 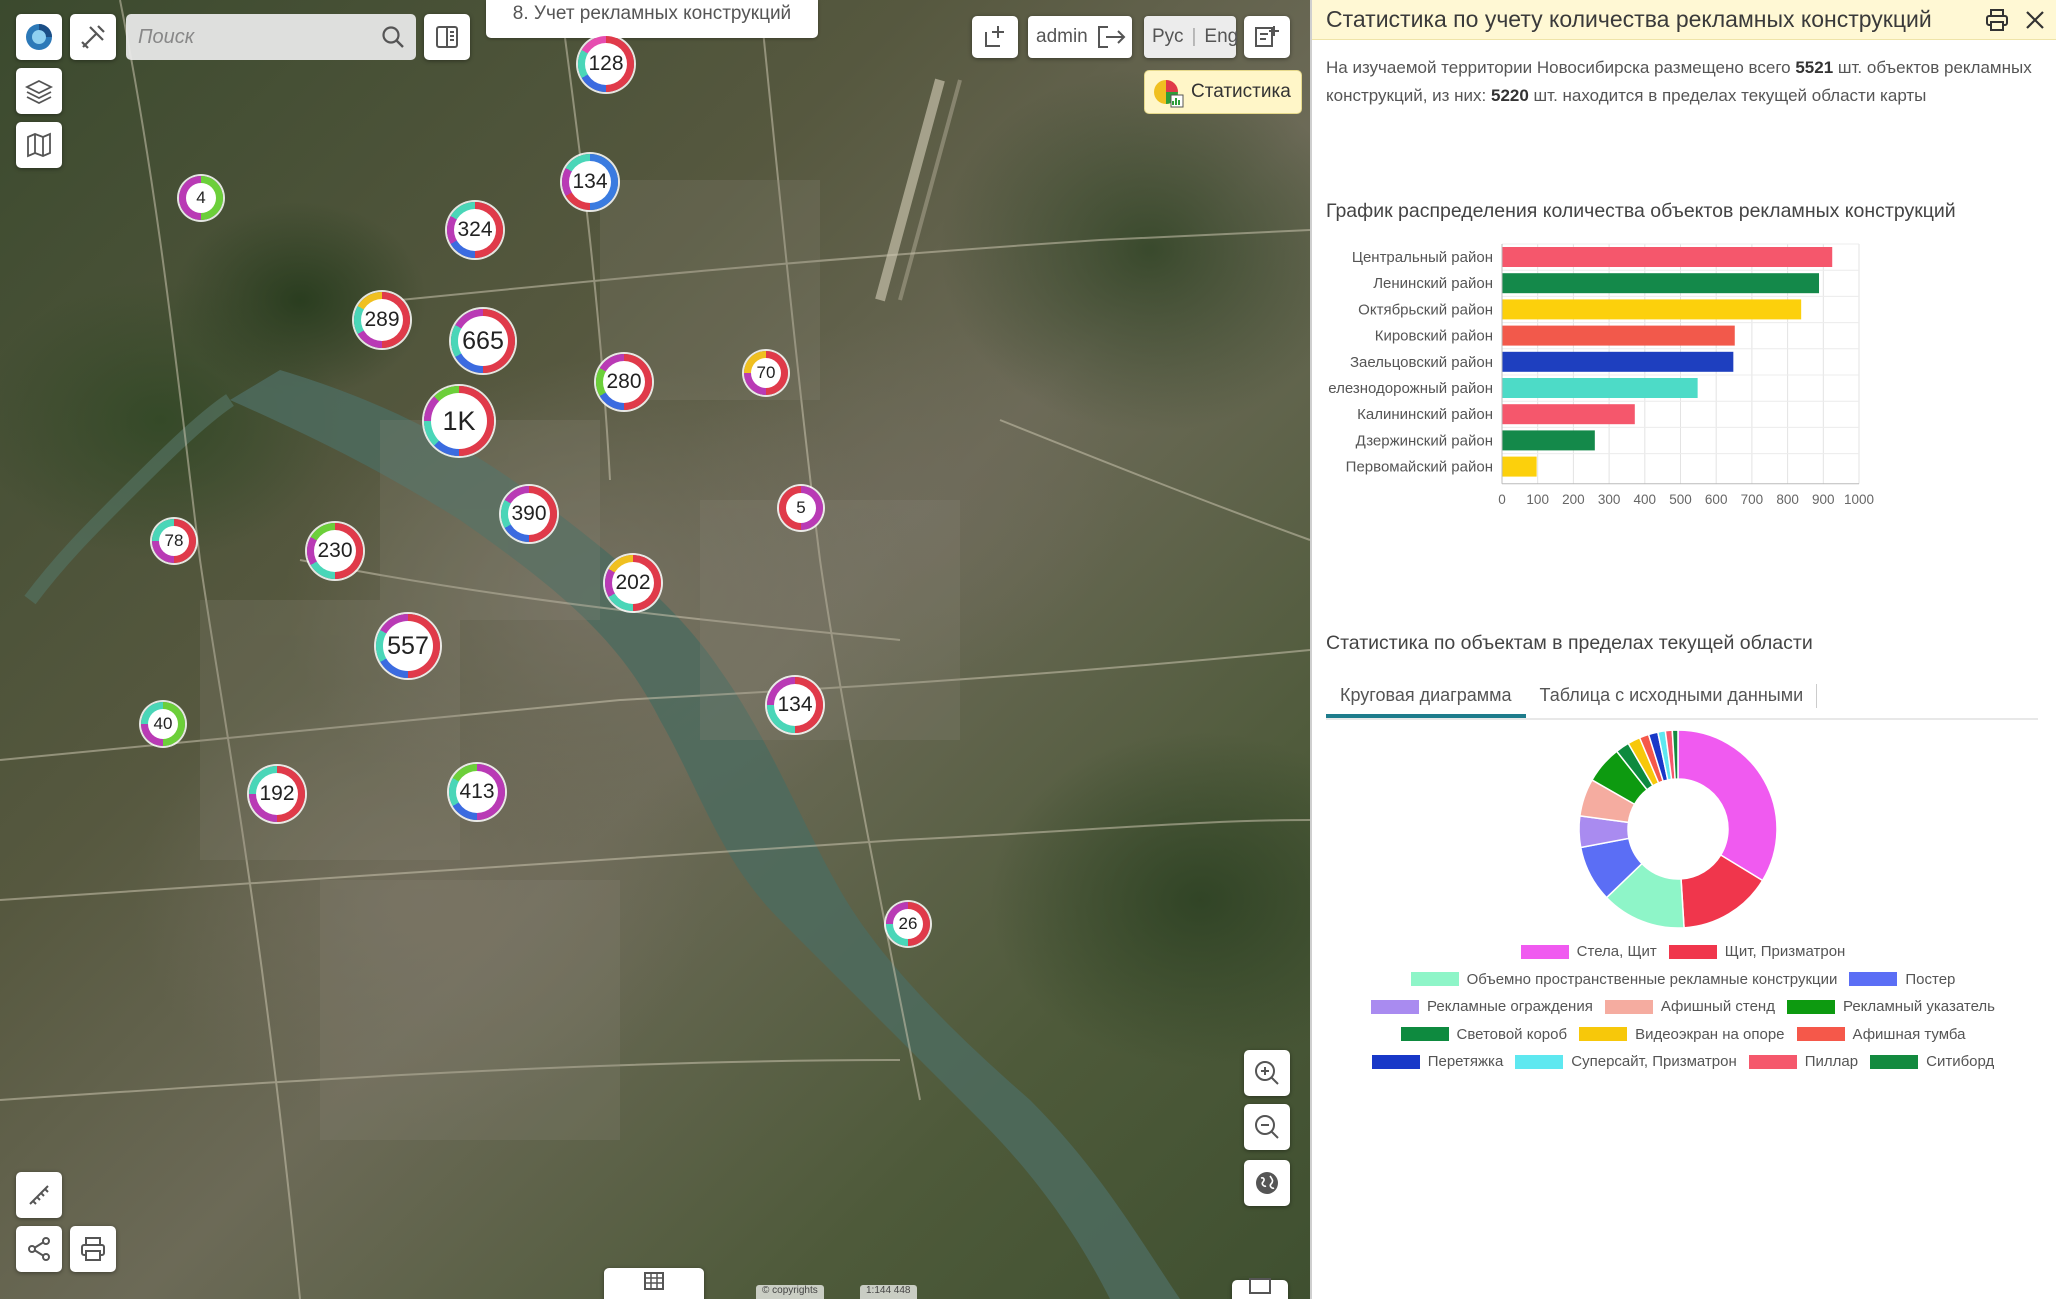 What do you see at coordinates (1168, 36) in the screenshot?
I see `lang-ru: Рус` at bounding box center [1168, 36].